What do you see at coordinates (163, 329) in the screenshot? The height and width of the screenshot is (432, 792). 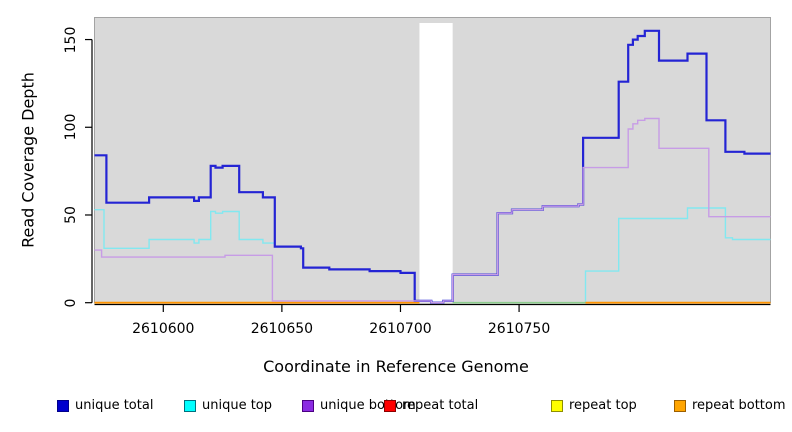 I see `x-tick-label: 2610600` at bounding box center [163, 329].